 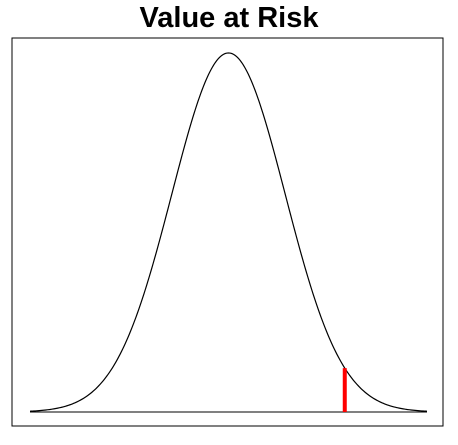 I want to click on chart-title: Value at Risk, so click(x=229, y=18).